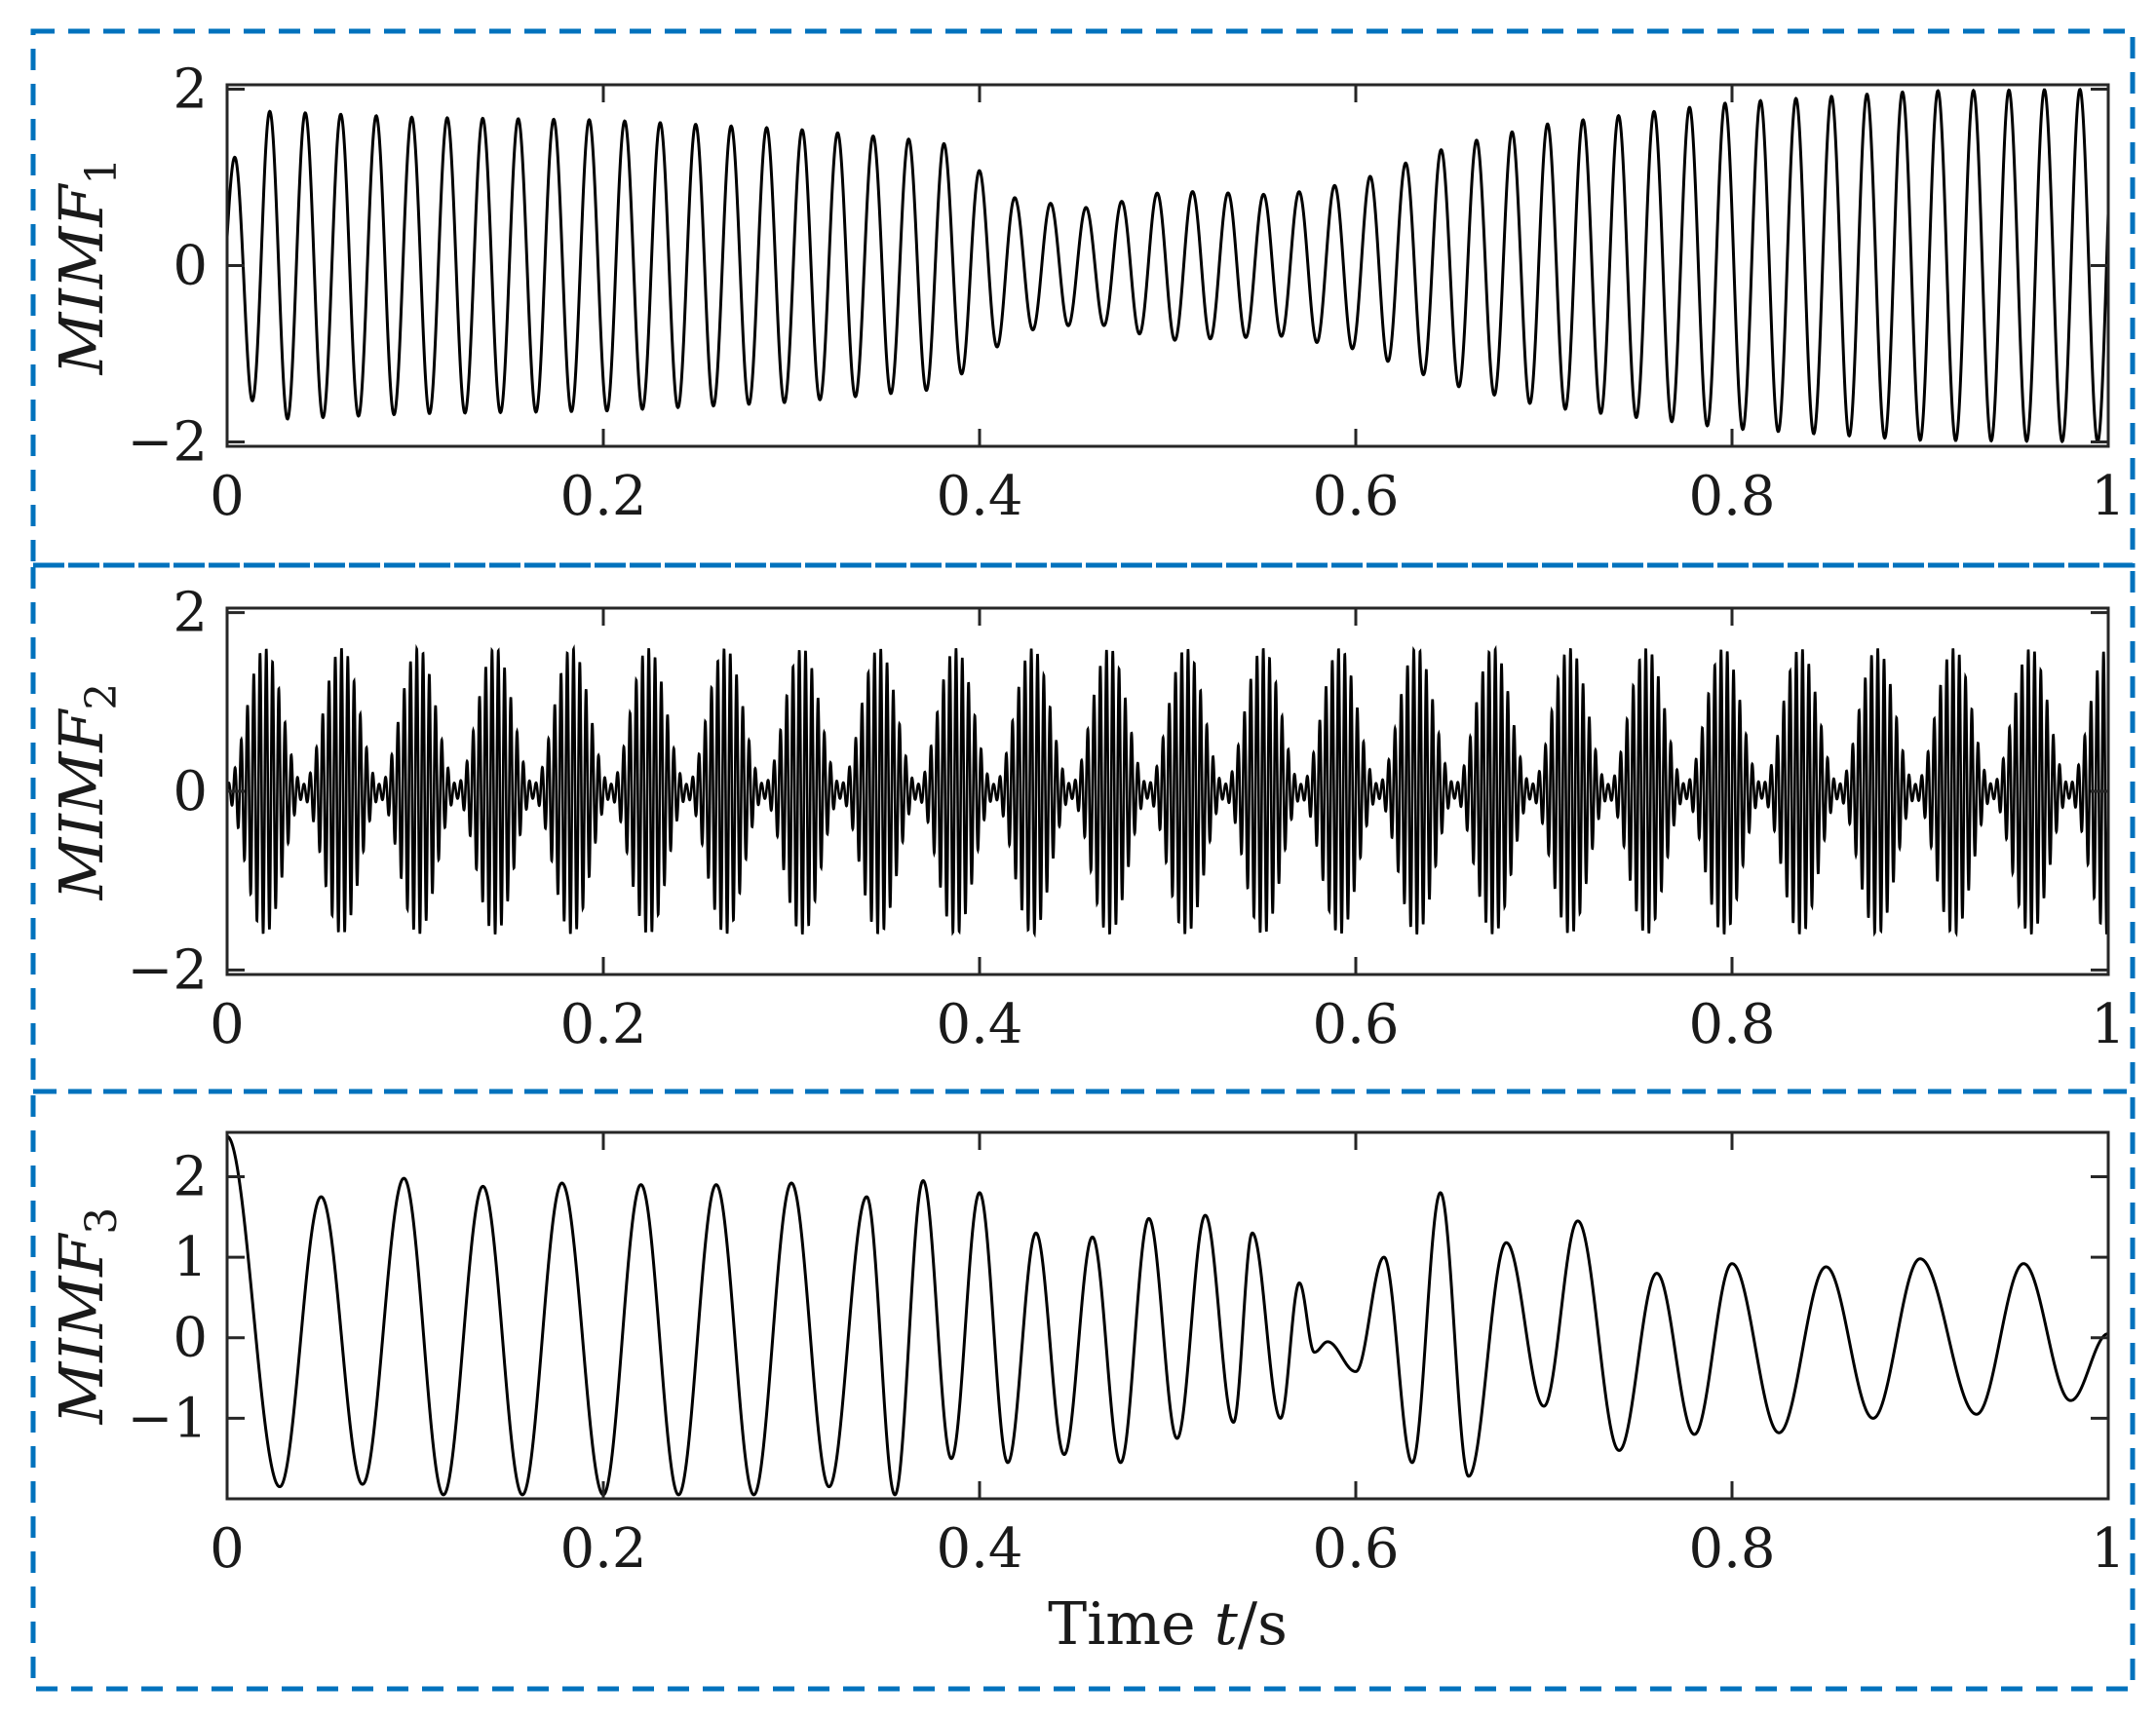 This screenshot has width=2156, height=1720. I want to click on panel-3-ylabel: MIMF3, so click(86, 1316).